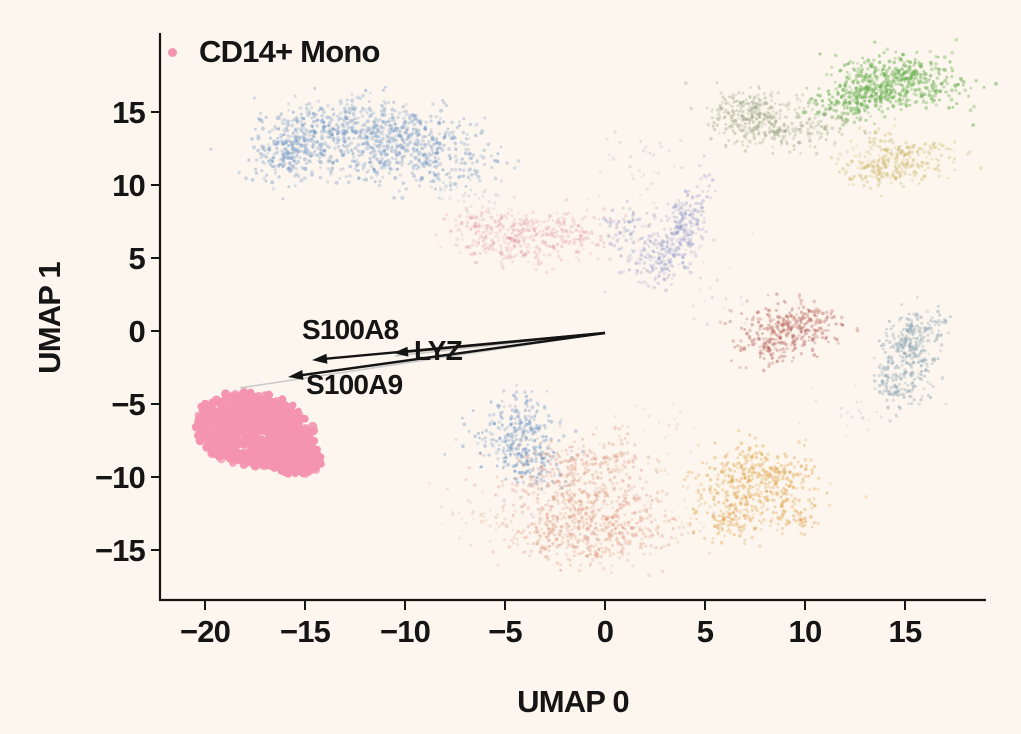 This screenshot has height=734, width=1021. I want to click on gene-label-s100a8: S100A8, so click(350, 329).